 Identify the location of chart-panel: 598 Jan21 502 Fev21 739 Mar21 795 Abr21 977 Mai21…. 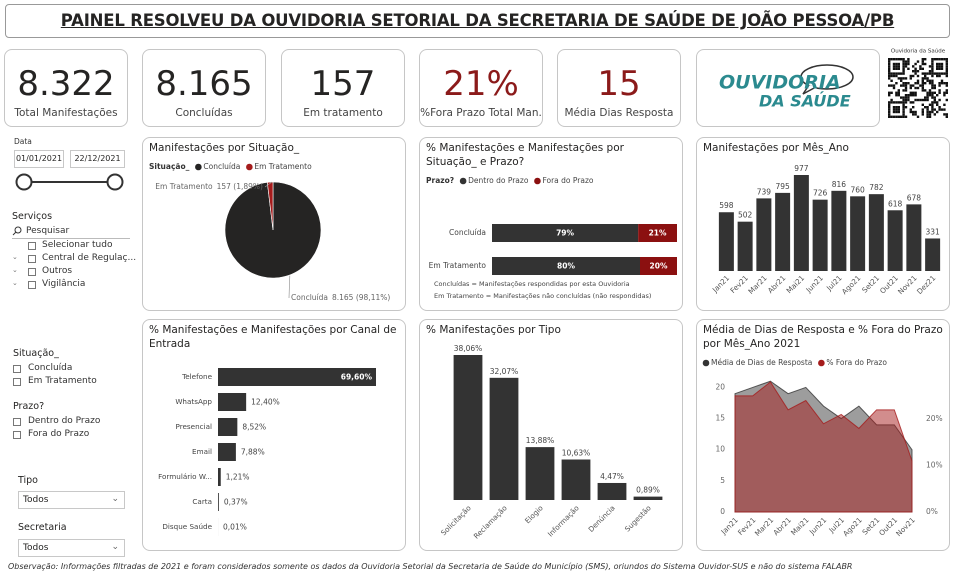
(823, 224).